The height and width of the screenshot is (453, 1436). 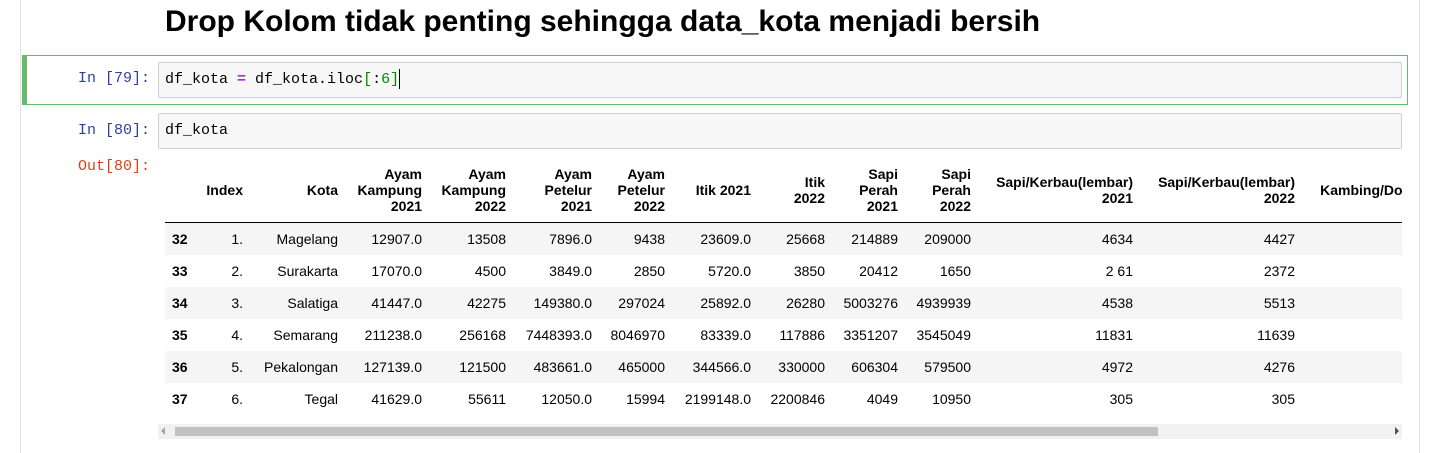 I want to click on scroll-left-arrow, so click(x=163, y=431).